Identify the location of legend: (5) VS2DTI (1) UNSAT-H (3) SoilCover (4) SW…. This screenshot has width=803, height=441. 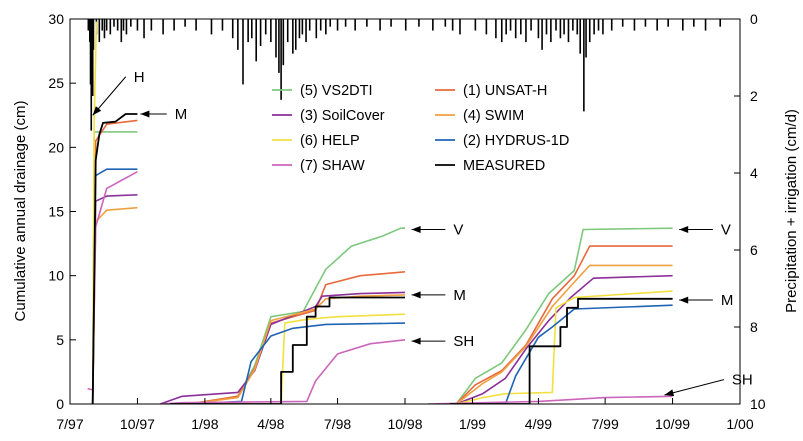
(420, 128).